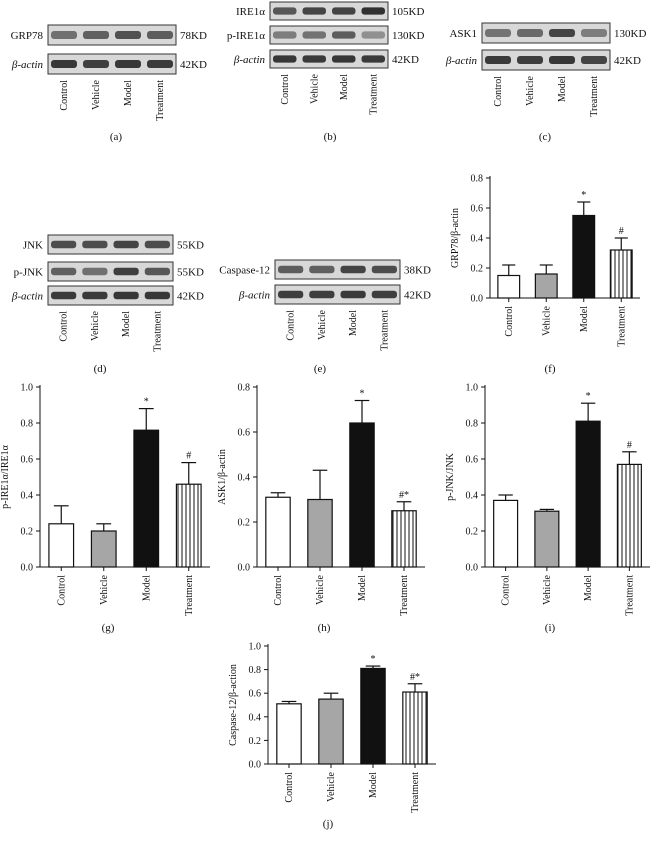  Describe the element at coordinates (417, 271) in the screenshot. I see `blot-kd-label: 38KD` at that location.